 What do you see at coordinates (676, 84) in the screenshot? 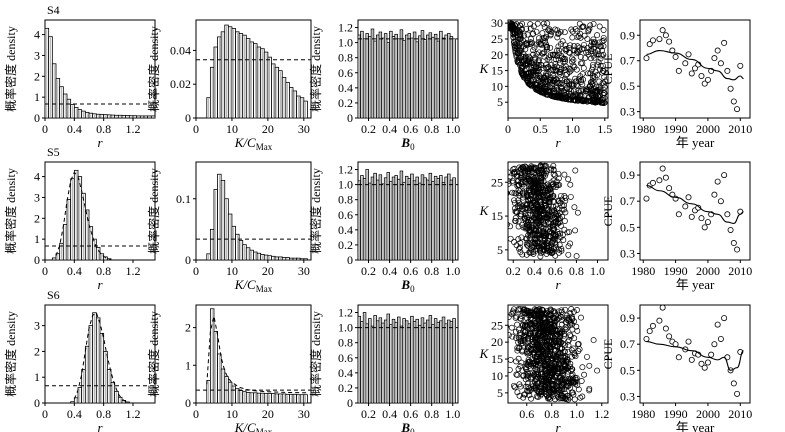
I see `panel-S4-cpue: 1980 1990 2000 2010 0.3 0.5 0.7 0.9 年 year CPUE` at bounding box center [676, 84].